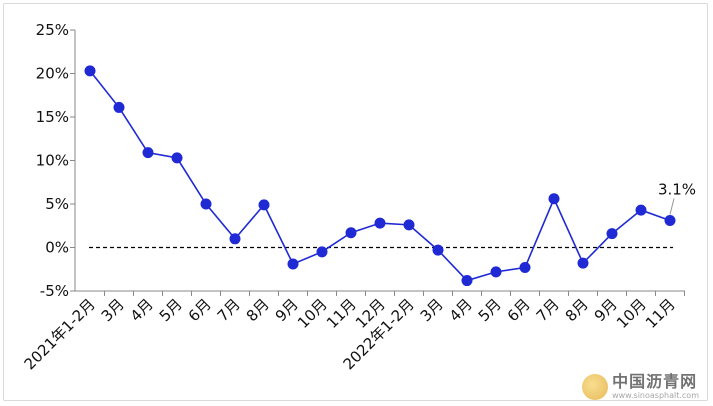  What do you see at coordinates (60, 334) in the screenshot?
I see `x-tick-label: 2021年1-2月` at bounding box center [60, 334].